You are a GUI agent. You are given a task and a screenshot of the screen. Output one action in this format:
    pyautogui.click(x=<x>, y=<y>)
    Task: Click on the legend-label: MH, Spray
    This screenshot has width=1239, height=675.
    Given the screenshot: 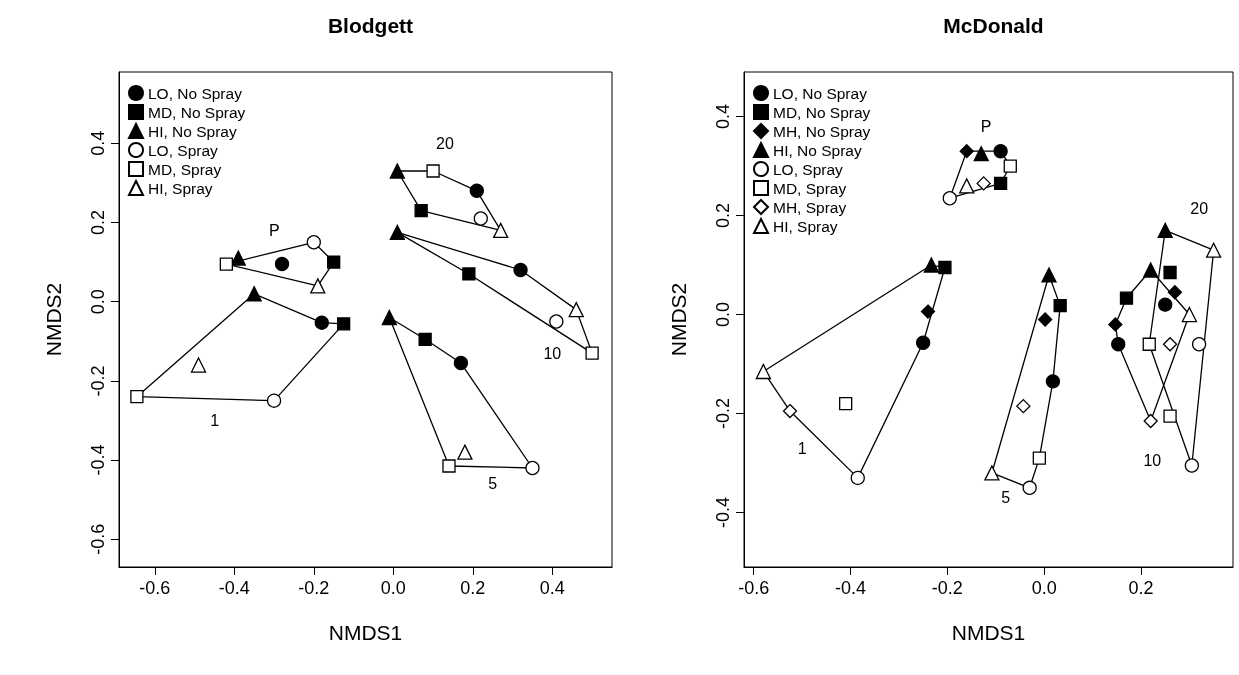 What is the action you would take?
    pyautogui.click(x=810, y=207)
    